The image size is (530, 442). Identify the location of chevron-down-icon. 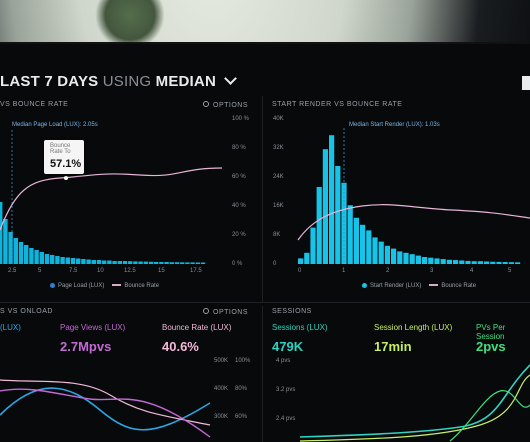
(231, 78).